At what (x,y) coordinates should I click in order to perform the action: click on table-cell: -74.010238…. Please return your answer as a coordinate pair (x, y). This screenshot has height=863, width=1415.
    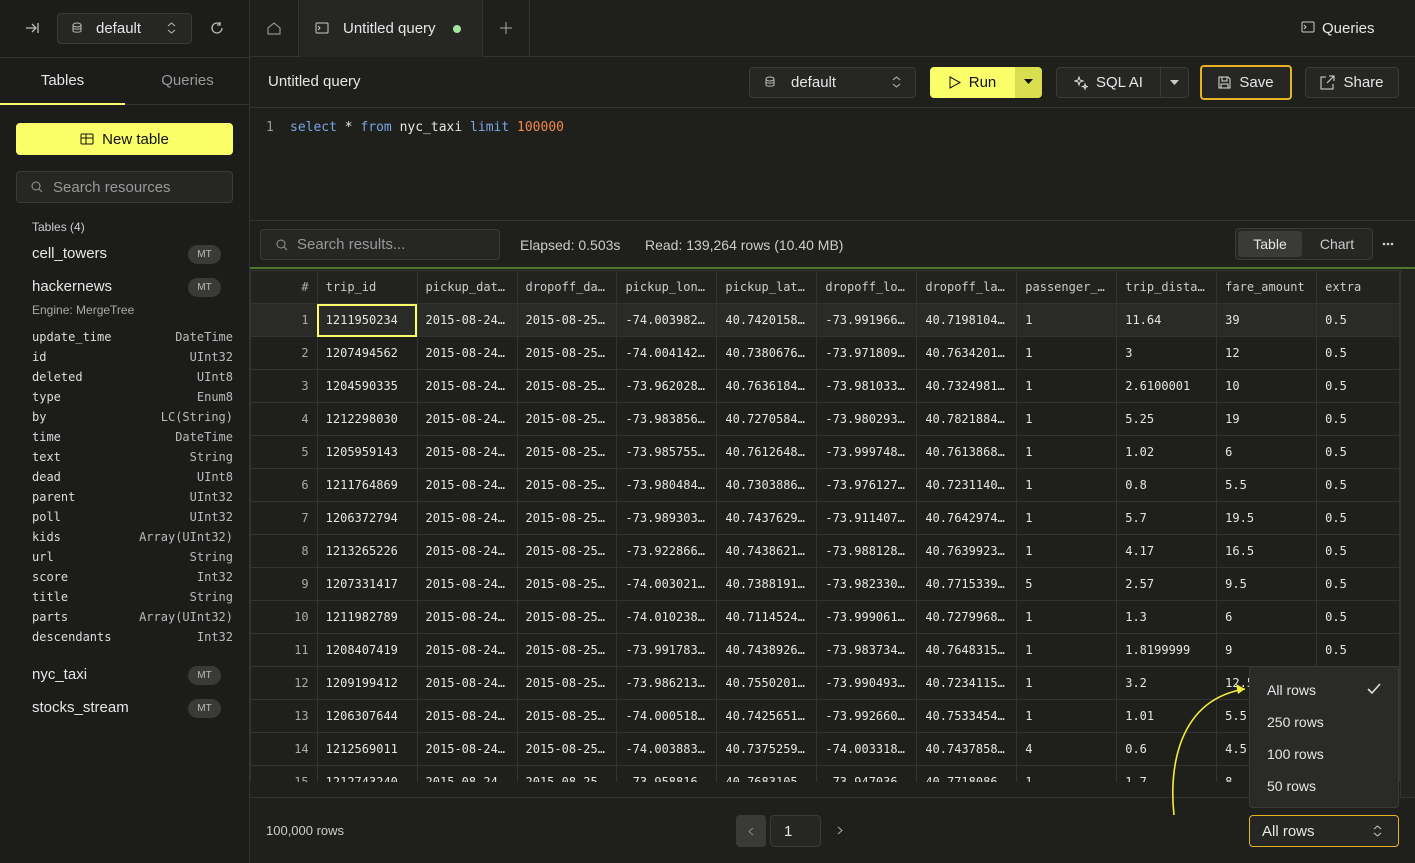
    Looking at the image, I should click on (667, 617).